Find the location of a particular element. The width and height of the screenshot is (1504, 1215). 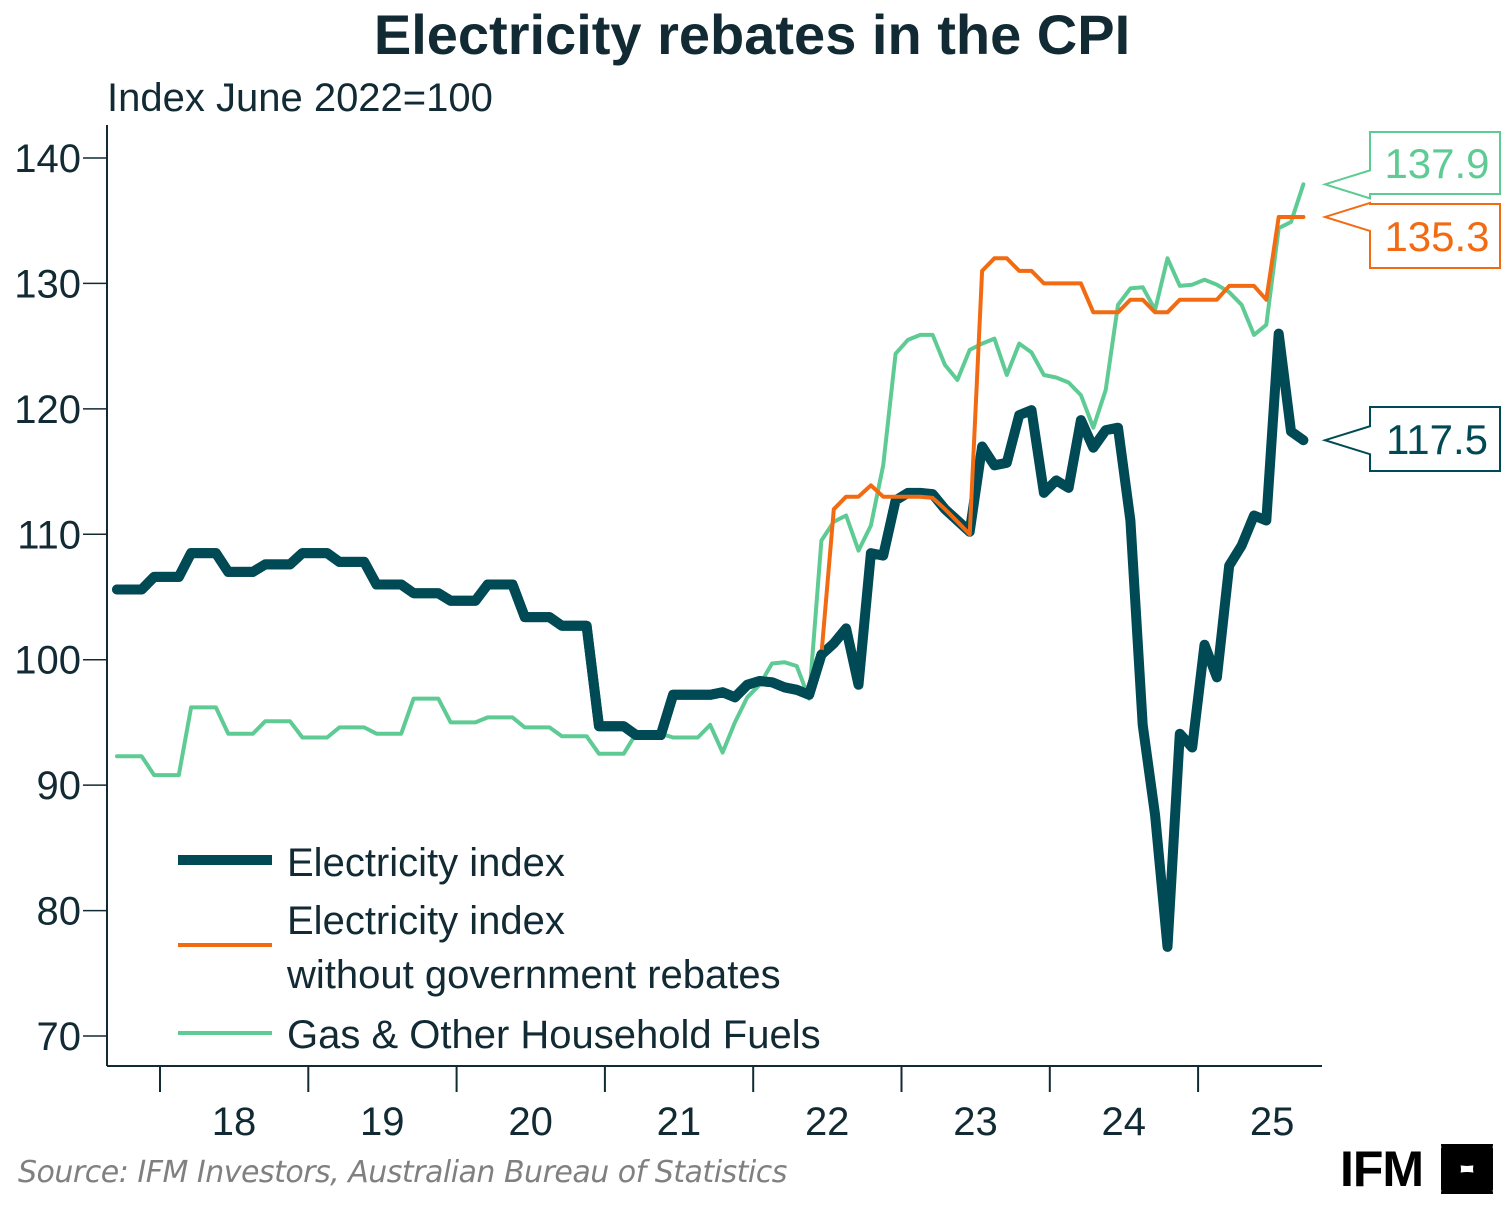

end-value-label: 135.3 is located at coordinates (1436, 236).